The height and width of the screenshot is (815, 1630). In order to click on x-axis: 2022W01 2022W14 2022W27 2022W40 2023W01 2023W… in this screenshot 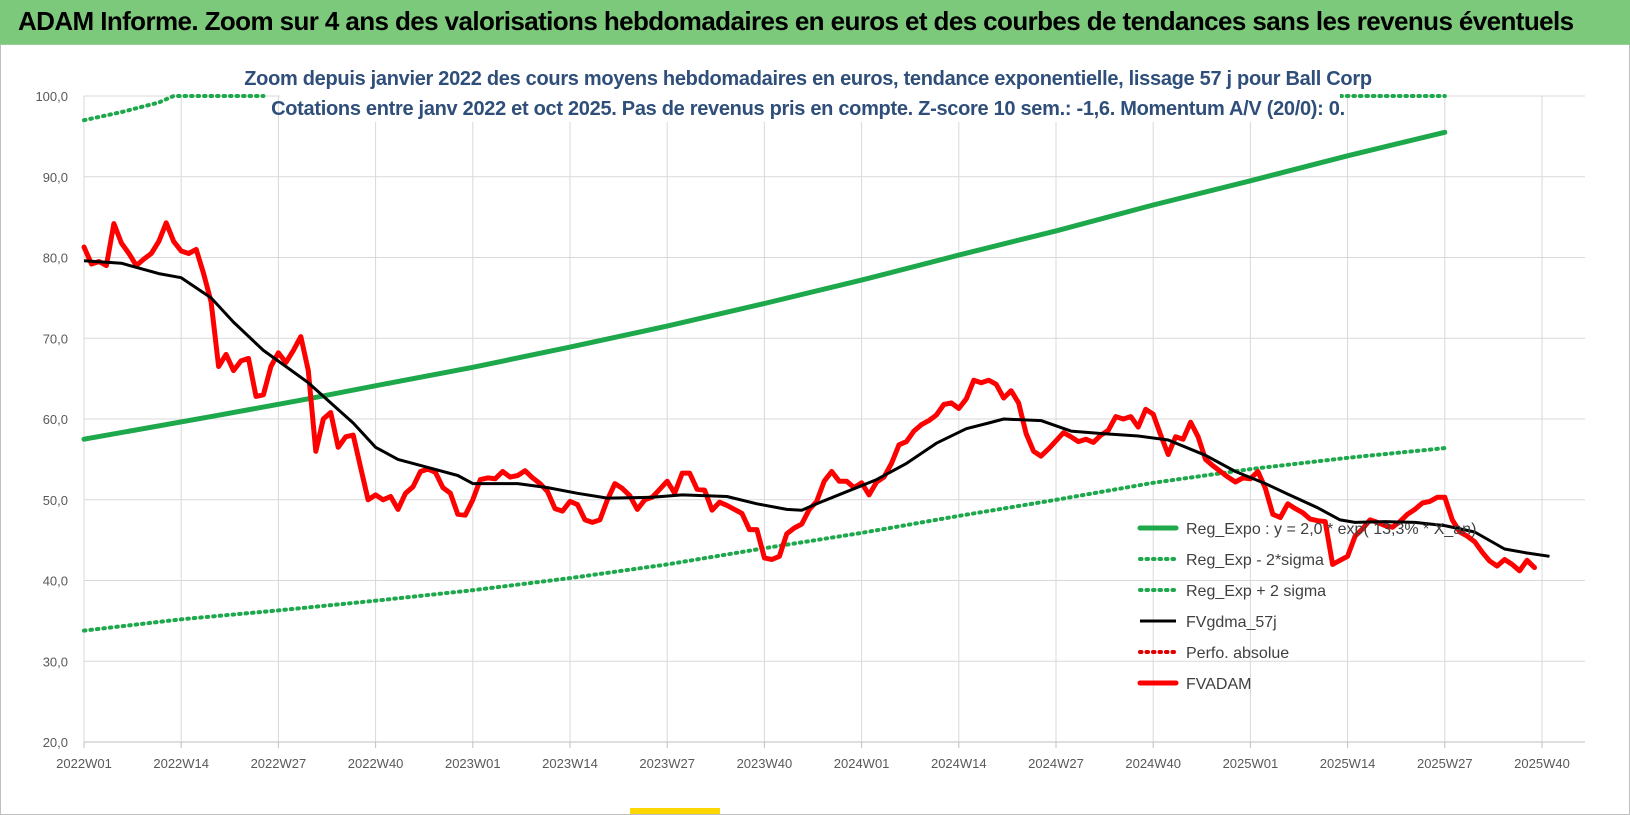, I will do `click(820, 756)`.